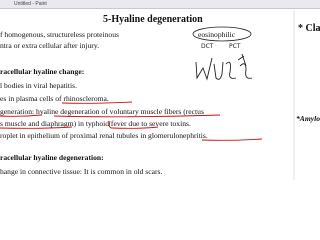  I want to click on window-title: Untitled - Paint, so click(30, 4).